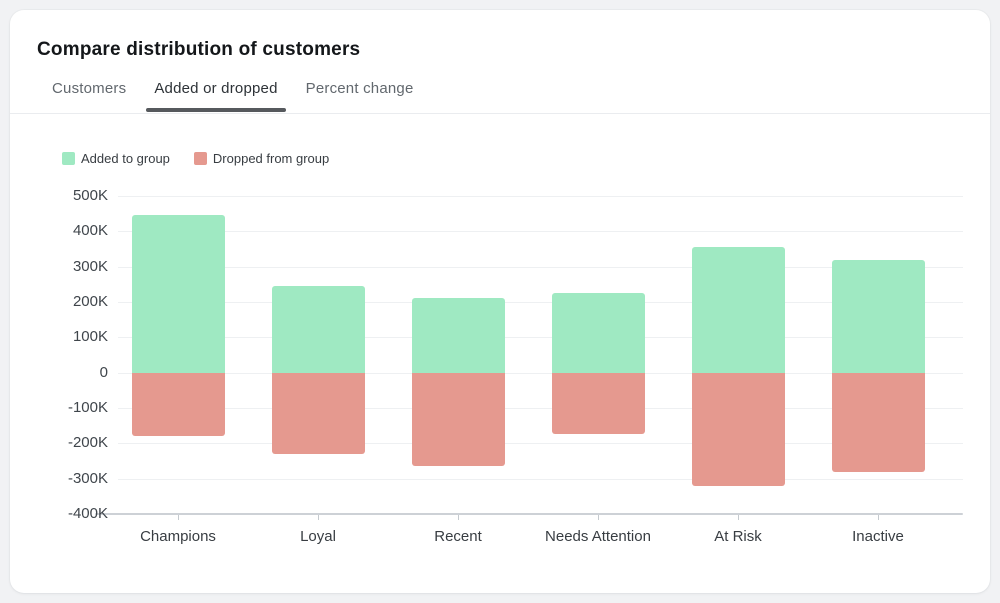  What do you see at coordinates (878, 316) in the screenshot?
I see `added-bar-inactive` at bounding box center [878, 316].